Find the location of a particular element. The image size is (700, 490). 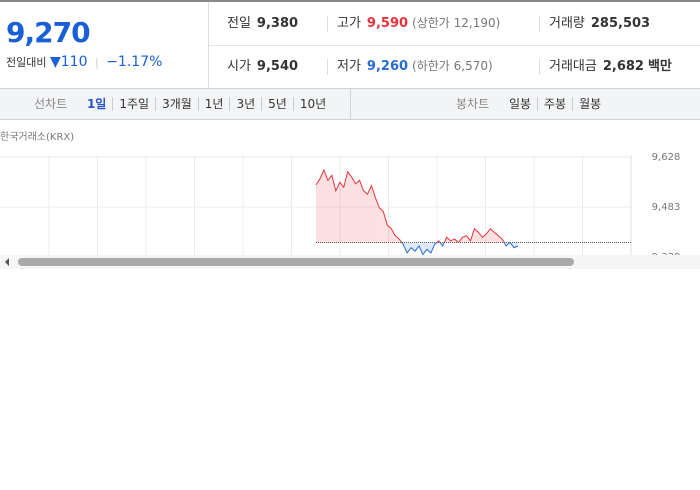

cell-value: 285,503 is located at coordinates (620, 23).